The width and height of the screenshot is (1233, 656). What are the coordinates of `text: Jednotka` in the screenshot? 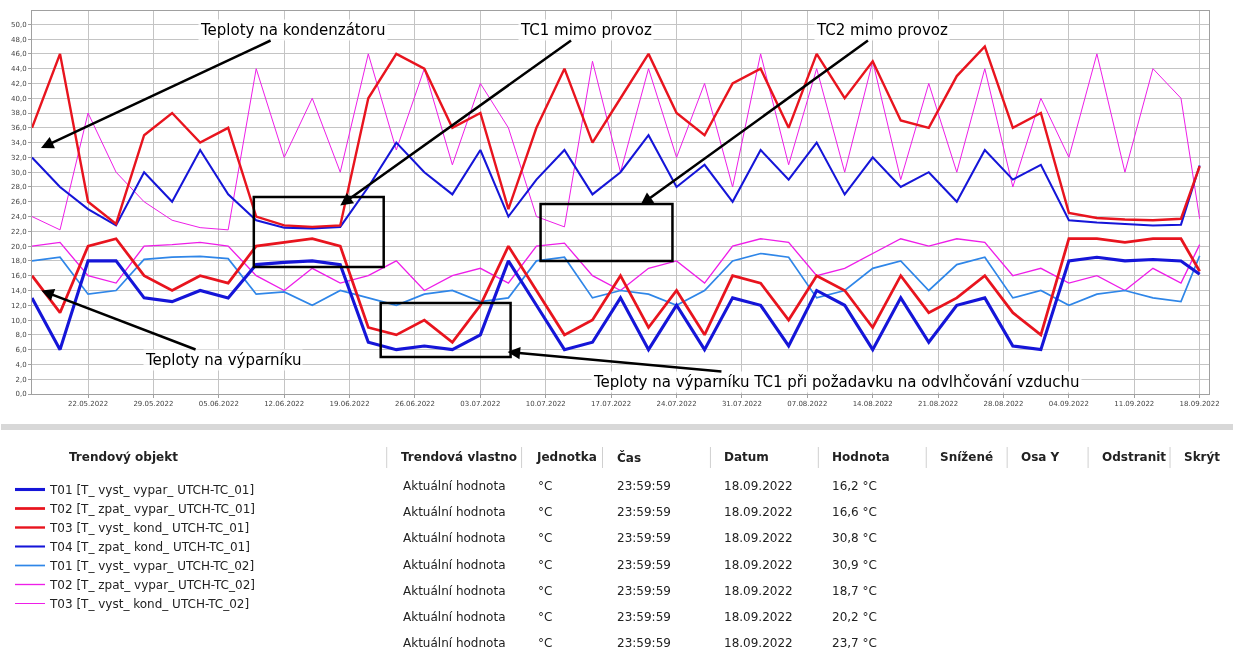 It's located at (566, 457).